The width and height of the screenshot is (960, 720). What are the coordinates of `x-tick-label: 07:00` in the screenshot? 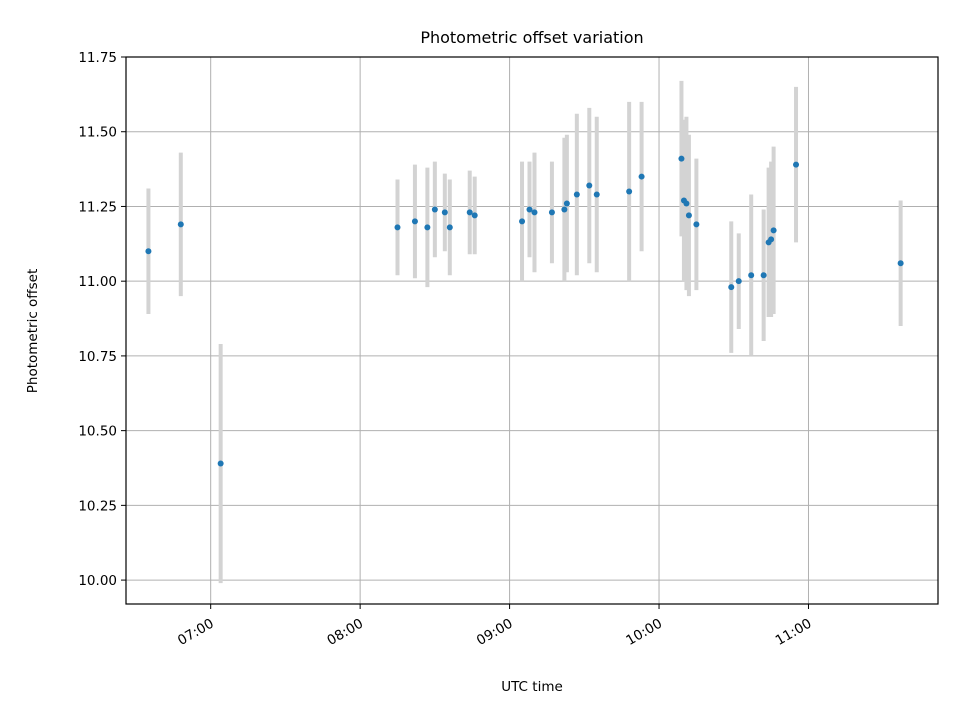 It's located at (196, 632).